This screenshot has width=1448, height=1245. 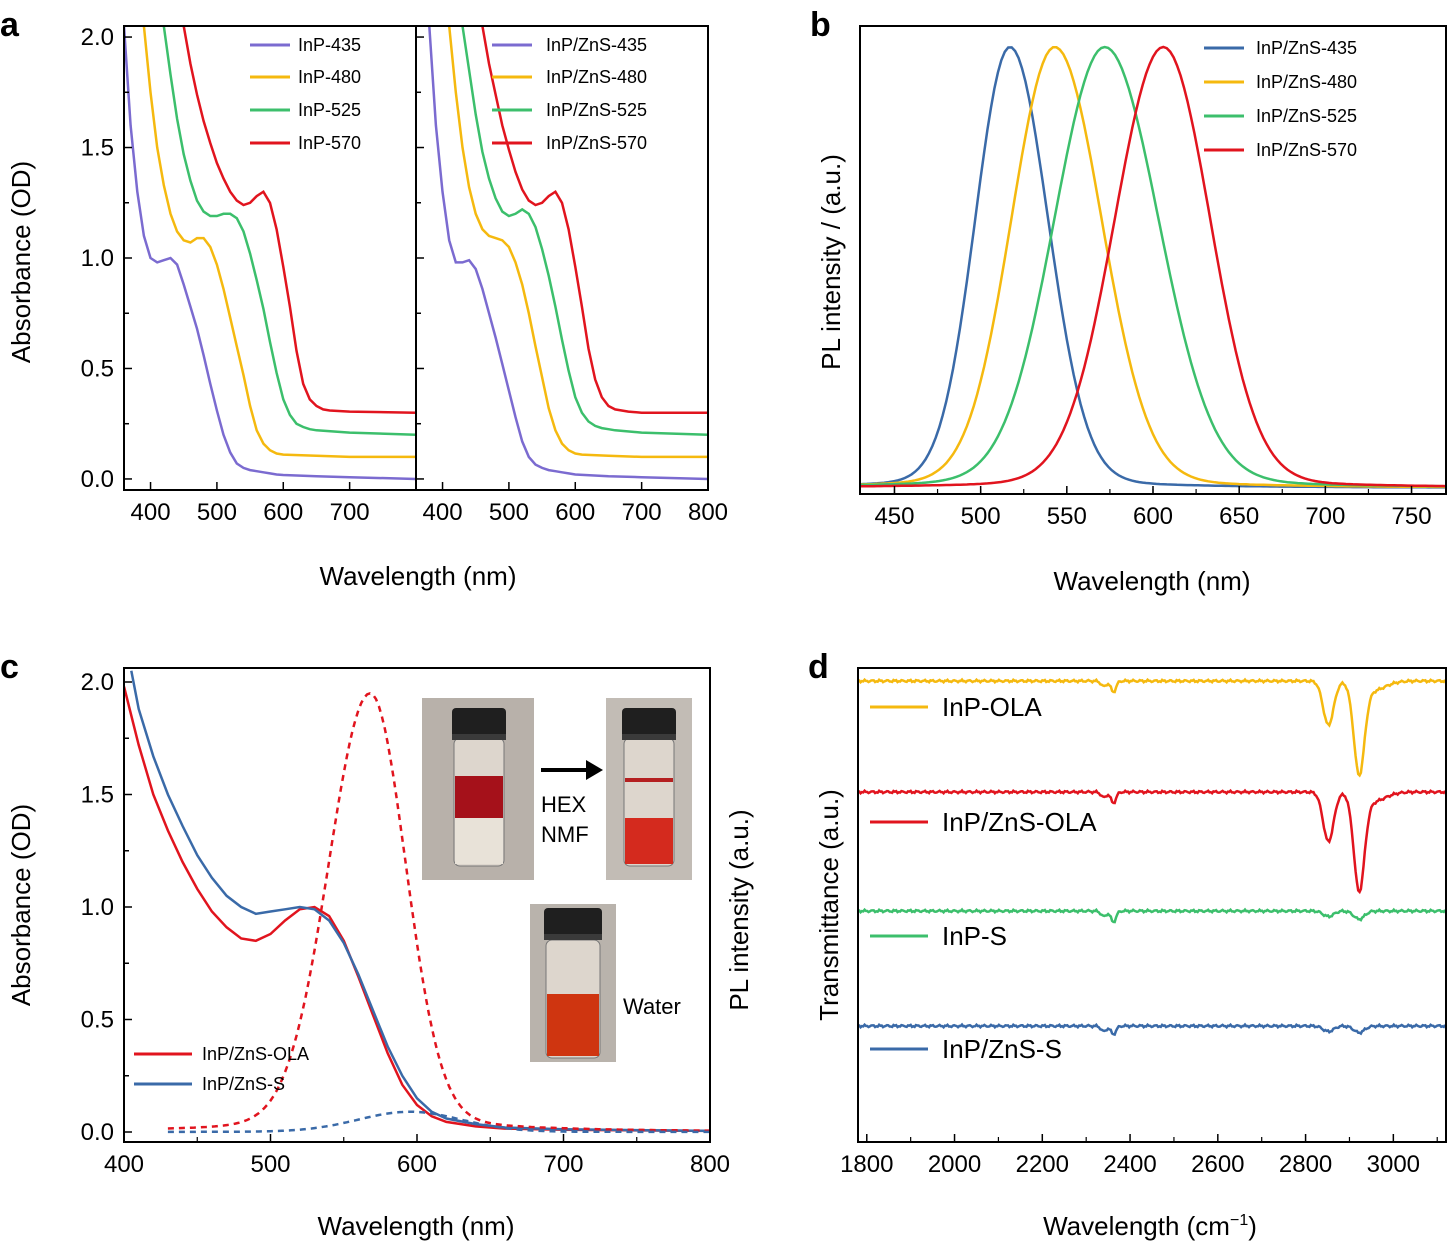 What do you see at coordinates (97, 148) in the screenshot?
I see `panel-a-ytick-label: 1.5` at bounding box center [97, 148].